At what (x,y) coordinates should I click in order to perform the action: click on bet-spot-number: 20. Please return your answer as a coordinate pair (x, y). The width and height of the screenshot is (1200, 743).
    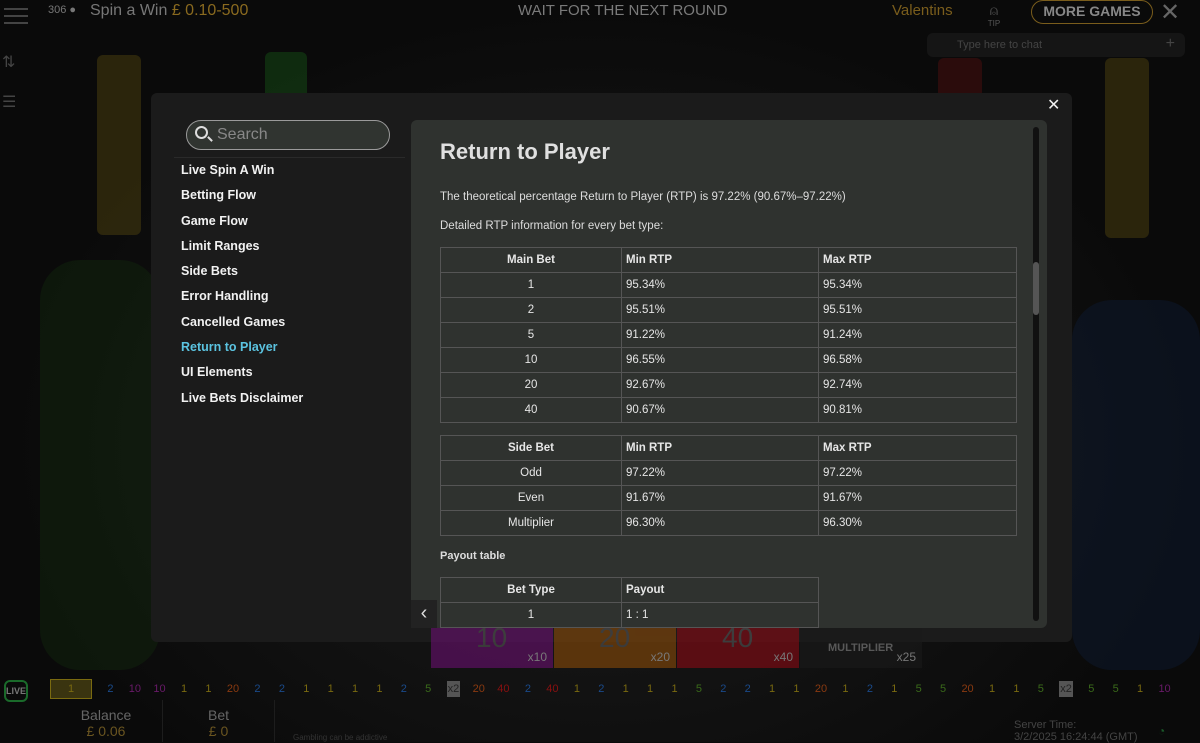
    Looking at the image, I should click on (615, 637).